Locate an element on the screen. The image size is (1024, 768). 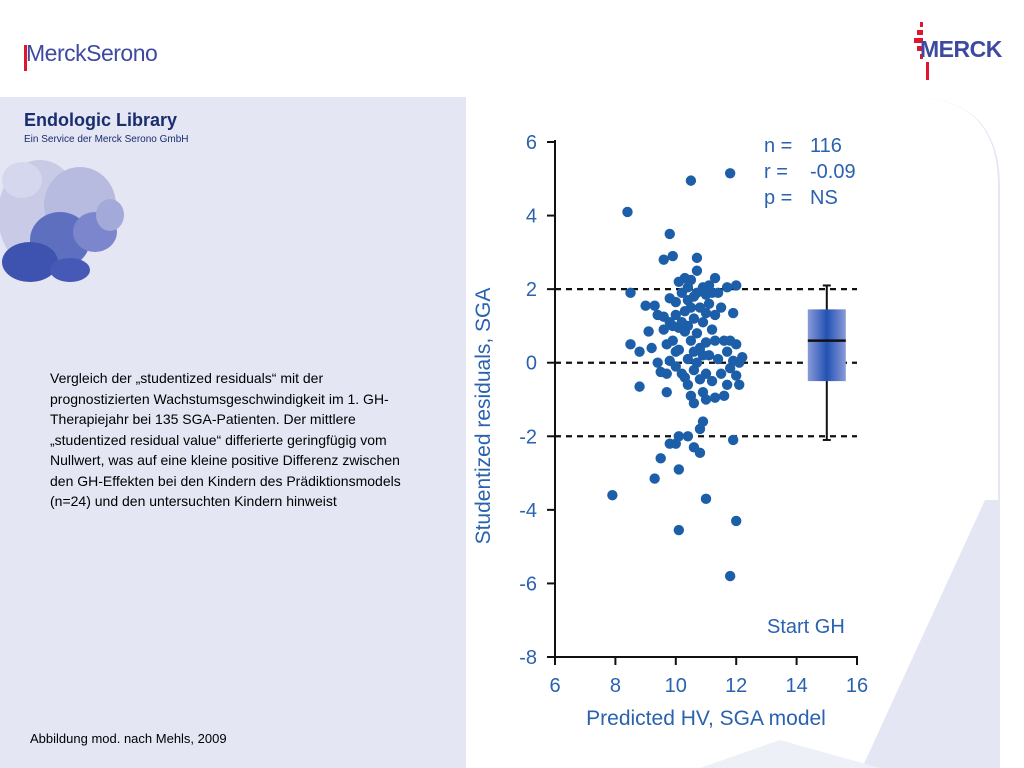
merck-serono-logo: MerckSerono is located at coordinates (92, 53).